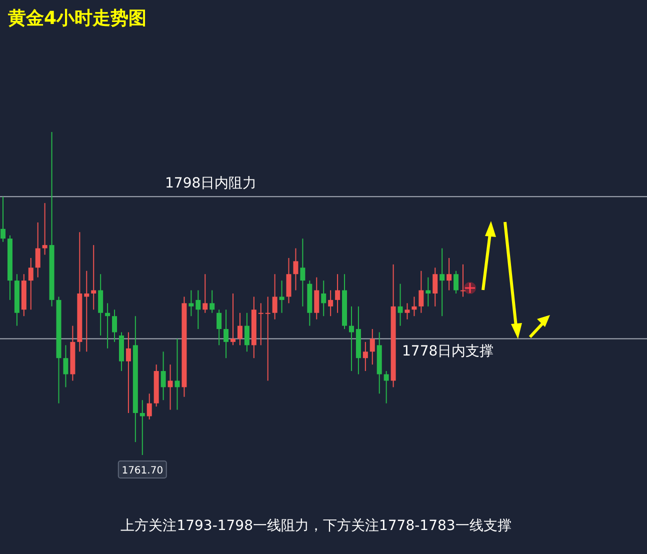 The width and height of the screenshot is (647, 554). Describe the element at coordinates (77, 18) in the screenshot. I see `chart-title: 黄金4小时走势图` at that location.